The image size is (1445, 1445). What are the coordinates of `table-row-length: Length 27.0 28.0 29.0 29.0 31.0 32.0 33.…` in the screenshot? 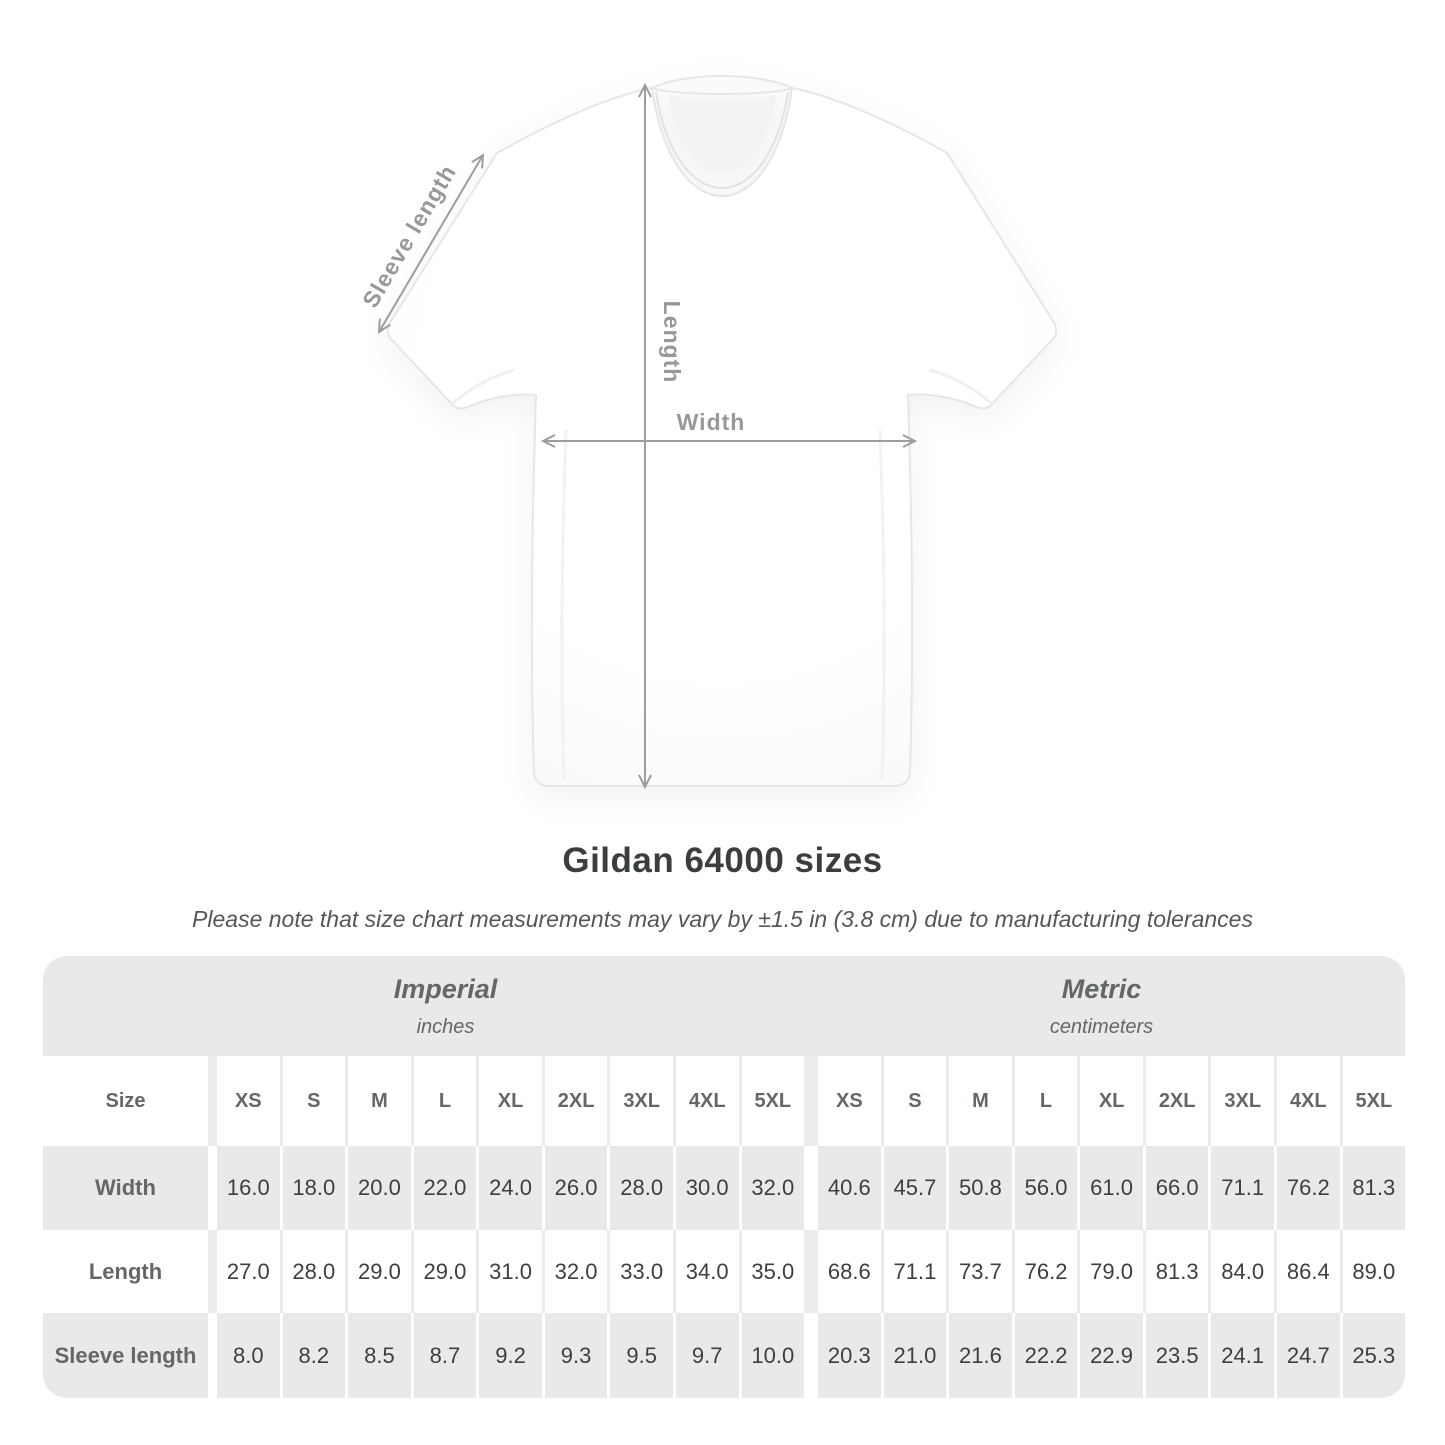 It's located at (724, 1271).